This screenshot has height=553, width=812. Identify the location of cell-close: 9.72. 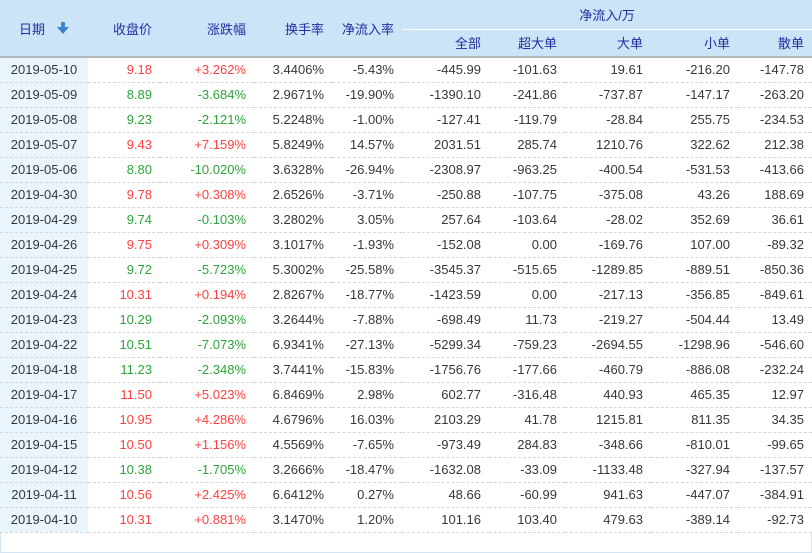
(124, 270).